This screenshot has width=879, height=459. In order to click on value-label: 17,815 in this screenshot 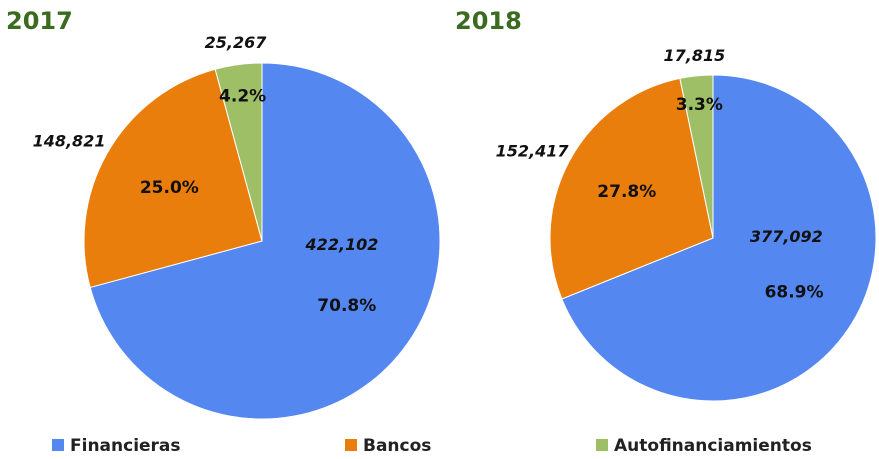, I will do `click(694, 55)`.